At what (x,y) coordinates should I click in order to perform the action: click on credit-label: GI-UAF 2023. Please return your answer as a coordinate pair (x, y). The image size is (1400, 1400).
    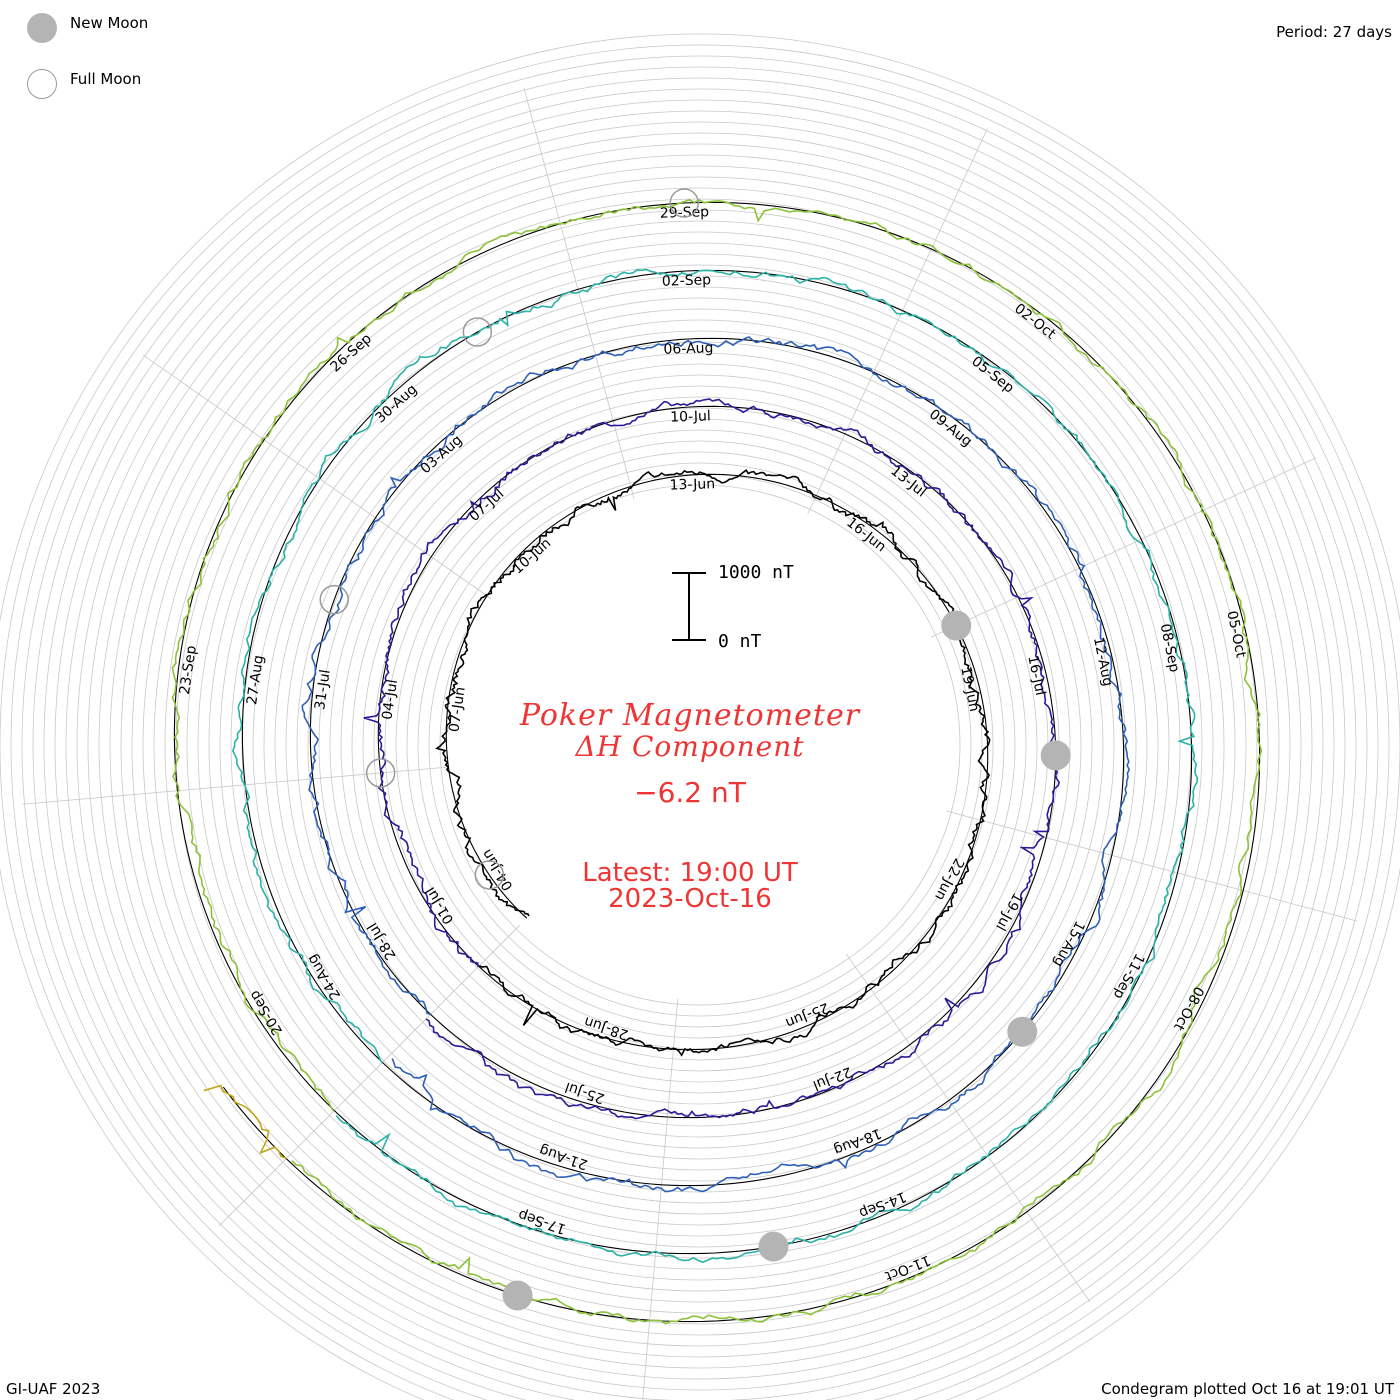
    Looking at the image, I should click on (53, 1389).